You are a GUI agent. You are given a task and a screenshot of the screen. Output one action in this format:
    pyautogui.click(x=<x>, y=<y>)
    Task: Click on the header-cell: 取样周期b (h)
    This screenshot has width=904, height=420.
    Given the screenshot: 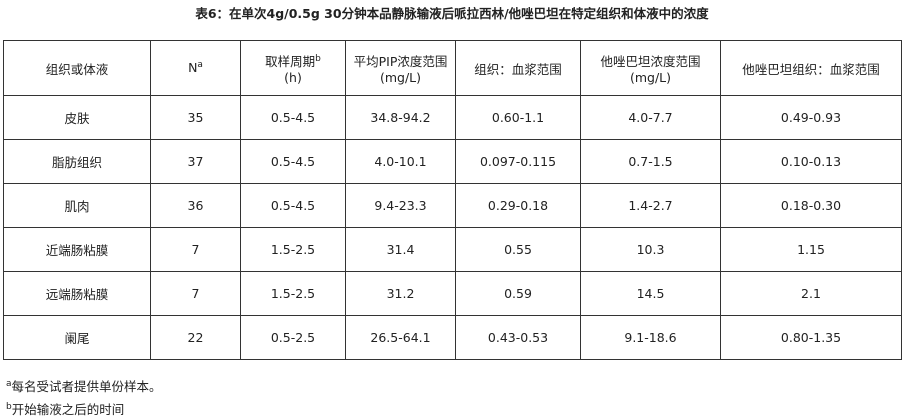 What is the action you would take?
    pyautogui.click(x=293, y=68)
    